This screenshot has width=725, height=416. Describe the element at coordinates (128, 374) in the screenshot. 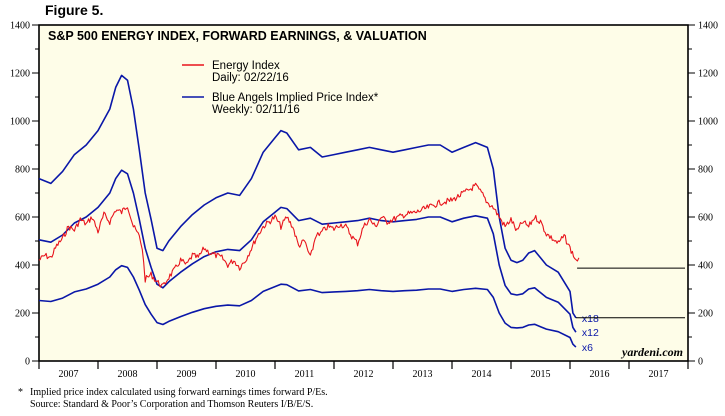

I see `x-tick-label: 2008` at that location.